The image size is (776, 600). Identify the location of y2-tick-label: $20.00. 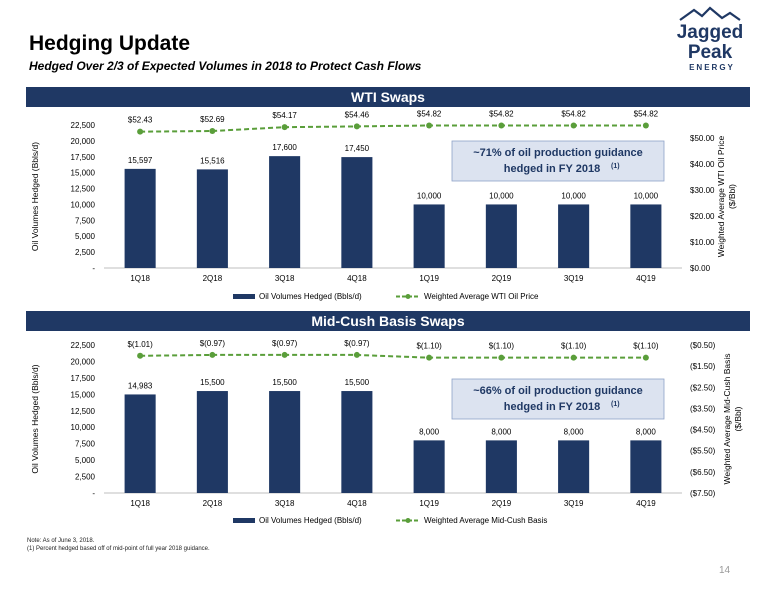
(702, 216).